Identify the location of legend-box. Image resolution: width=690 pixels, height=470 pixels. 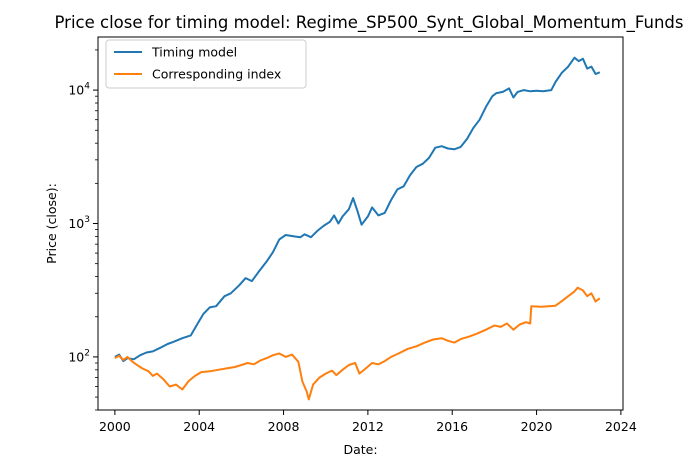
(206, 64).